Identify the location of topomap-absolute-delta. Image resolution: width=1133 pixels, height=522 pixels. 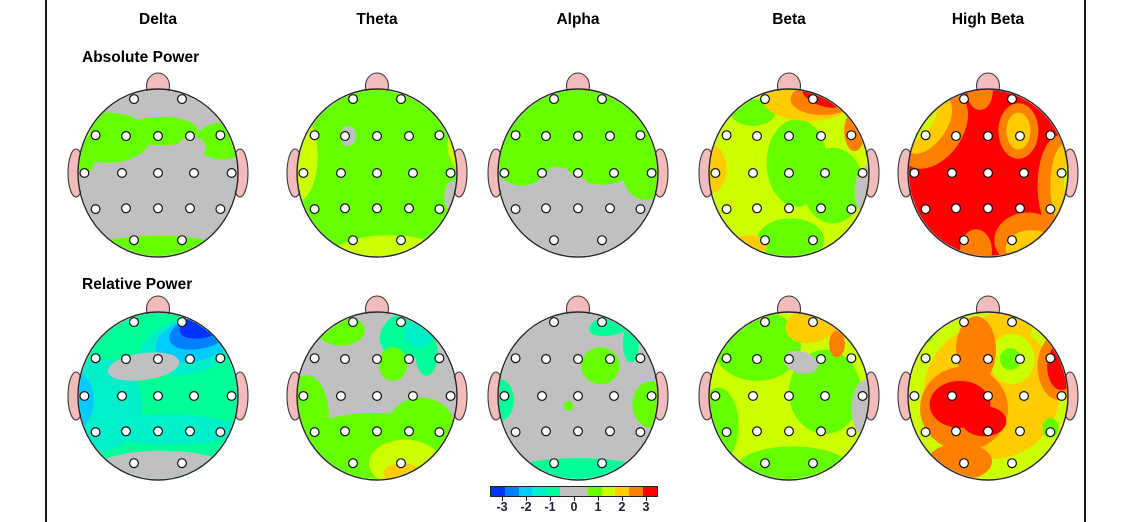
(158, 165).